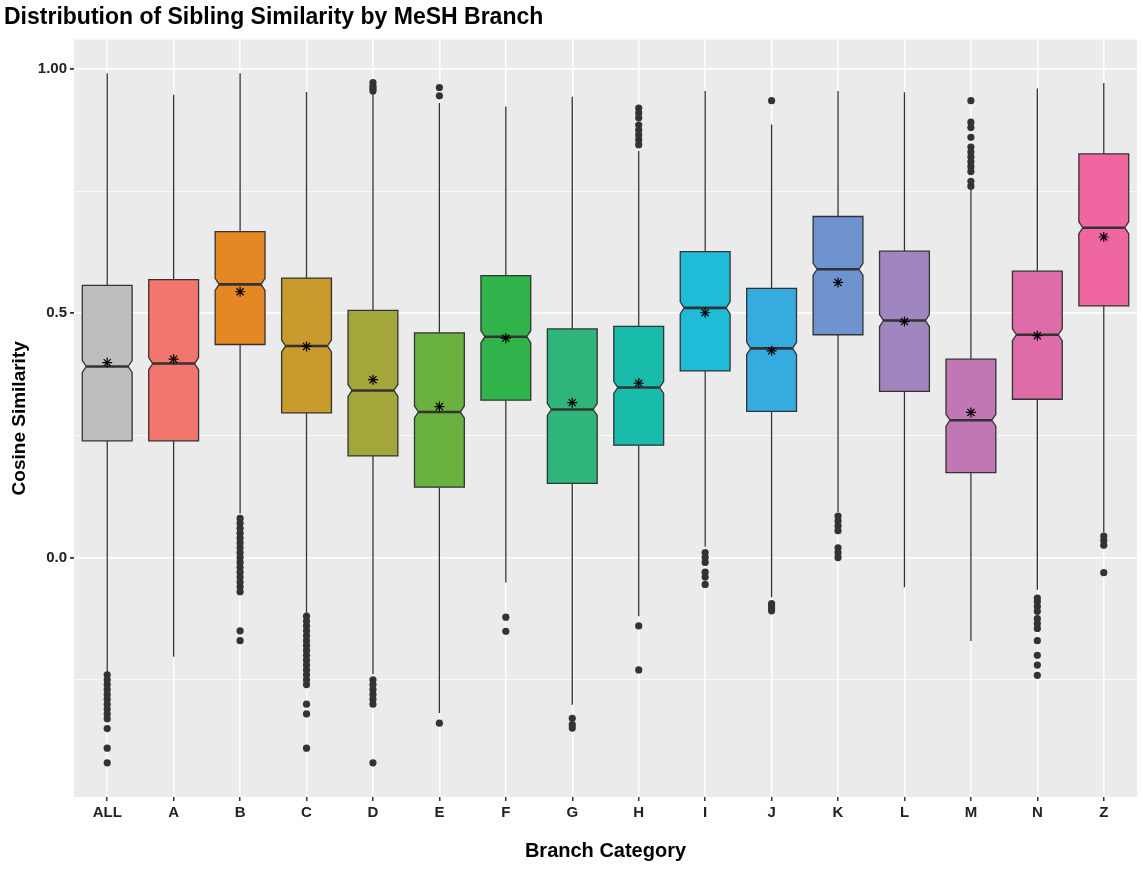 The height and width of the screenshot is (875, 1143). What do you see at coordinates (838, 812) in the screenshot?
I see `x-tick-label: K` at bounding box center [838, 812].